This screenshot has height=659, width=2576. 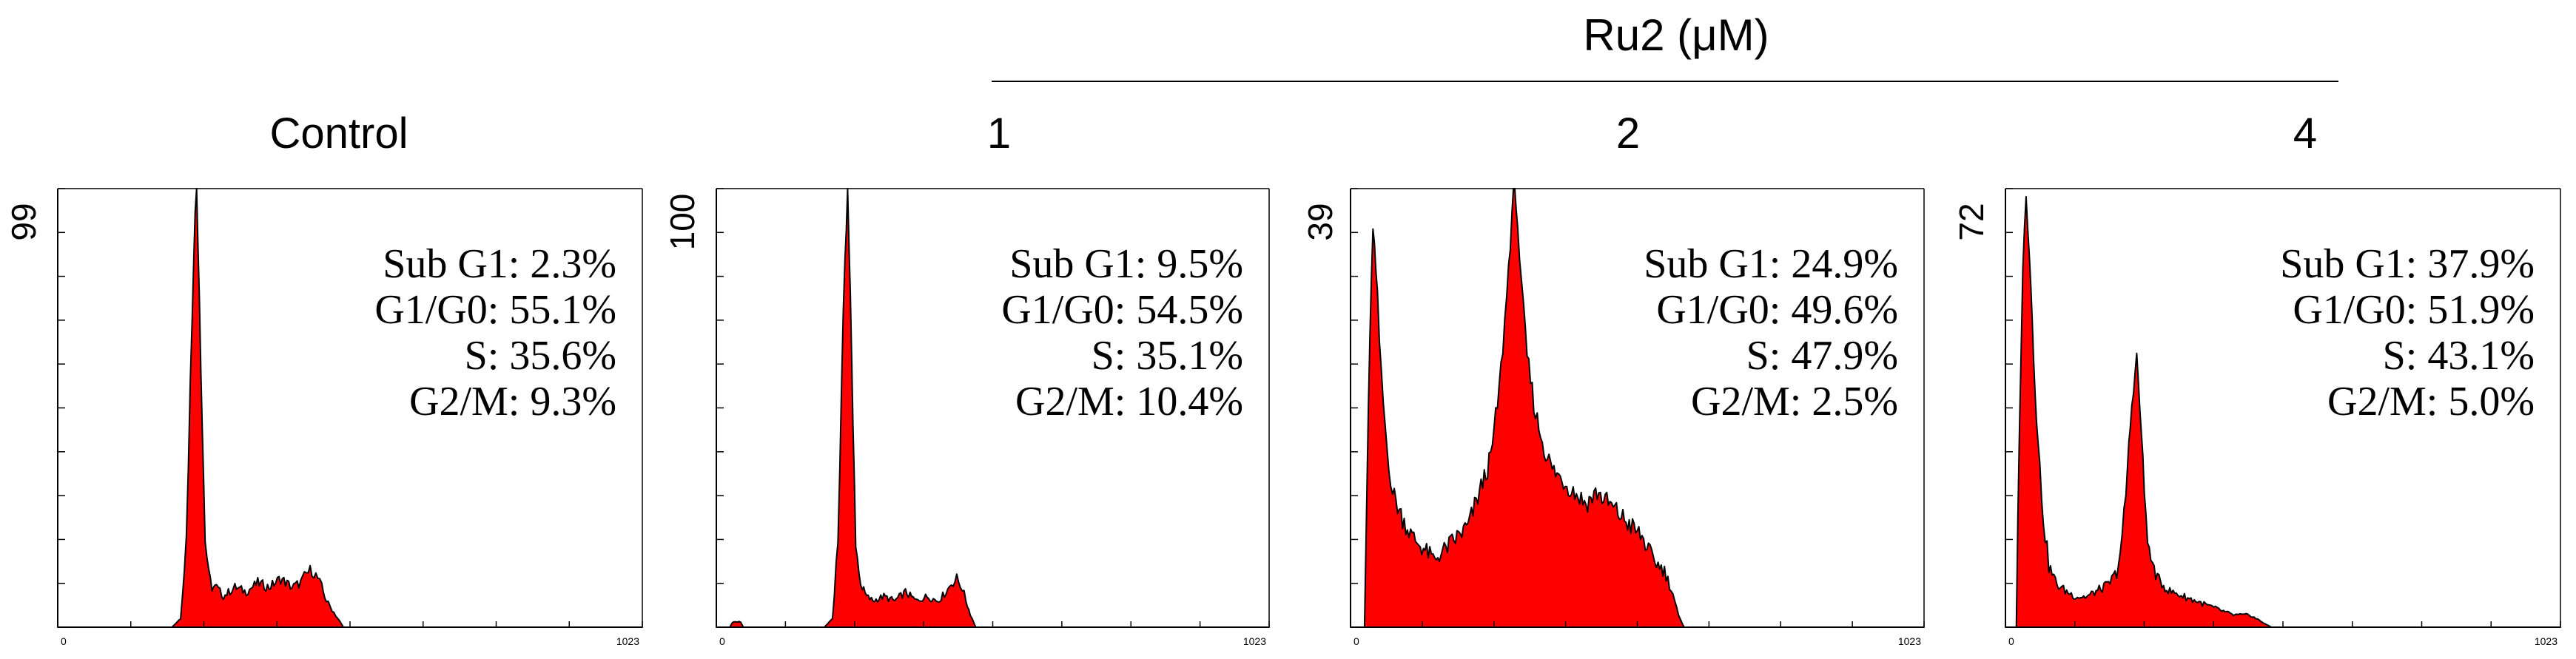 I want to click on stat-label: G2/M: 2.5%, so click(x=1794, y=402).